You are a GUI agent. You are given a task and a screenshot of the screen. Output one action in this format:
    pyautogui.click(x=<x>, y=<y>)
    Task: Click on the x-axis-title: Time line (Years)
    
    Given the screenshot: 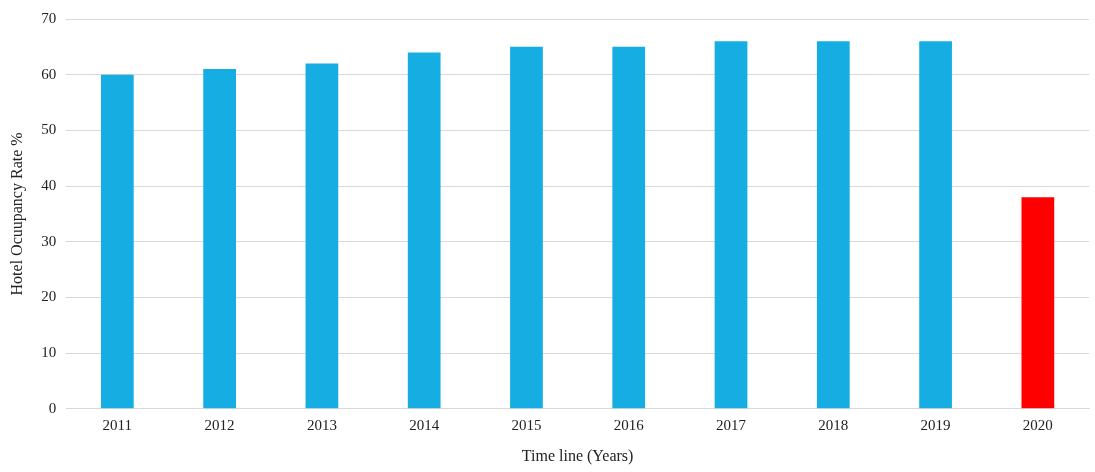 What is the action you would take?
    pyautogui.click(x=577, y=455)
    